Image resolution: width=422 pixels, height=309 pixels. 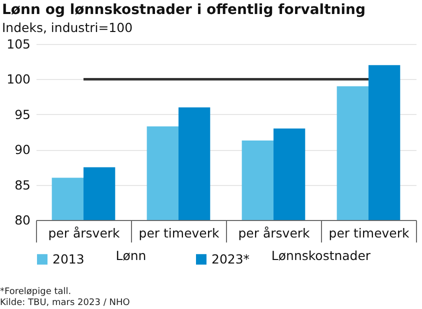 What do you see at coordinates (184, 10) in the screenshot?
I see `chart-title: Lønn og lønnskostnader i offentlig forvaltning` at bounding box center [184, 10].